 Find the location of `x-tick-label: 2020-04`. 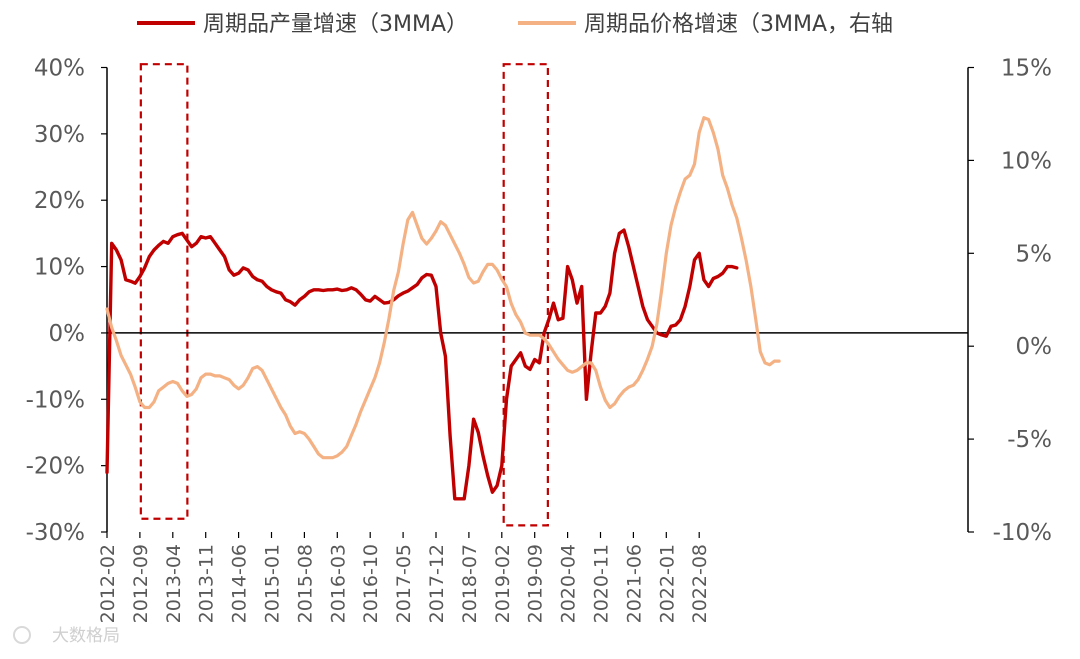

x-tick-label: 2020-04 is located at coordinates (569, 583).